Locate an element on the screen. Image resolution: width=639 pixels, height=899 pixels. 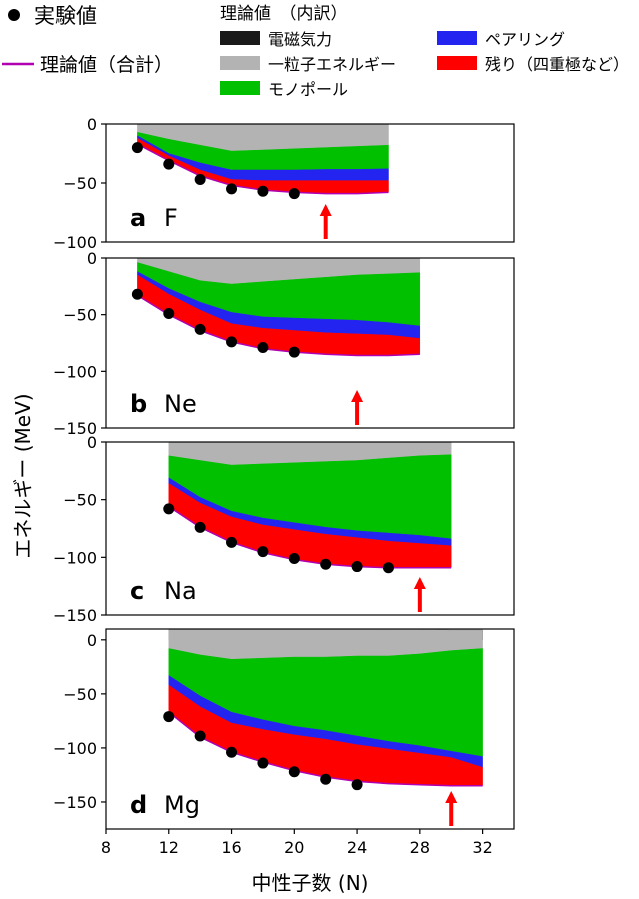
y-axis-label: エネルギー (MeV) is located at coordinates (23, 475).